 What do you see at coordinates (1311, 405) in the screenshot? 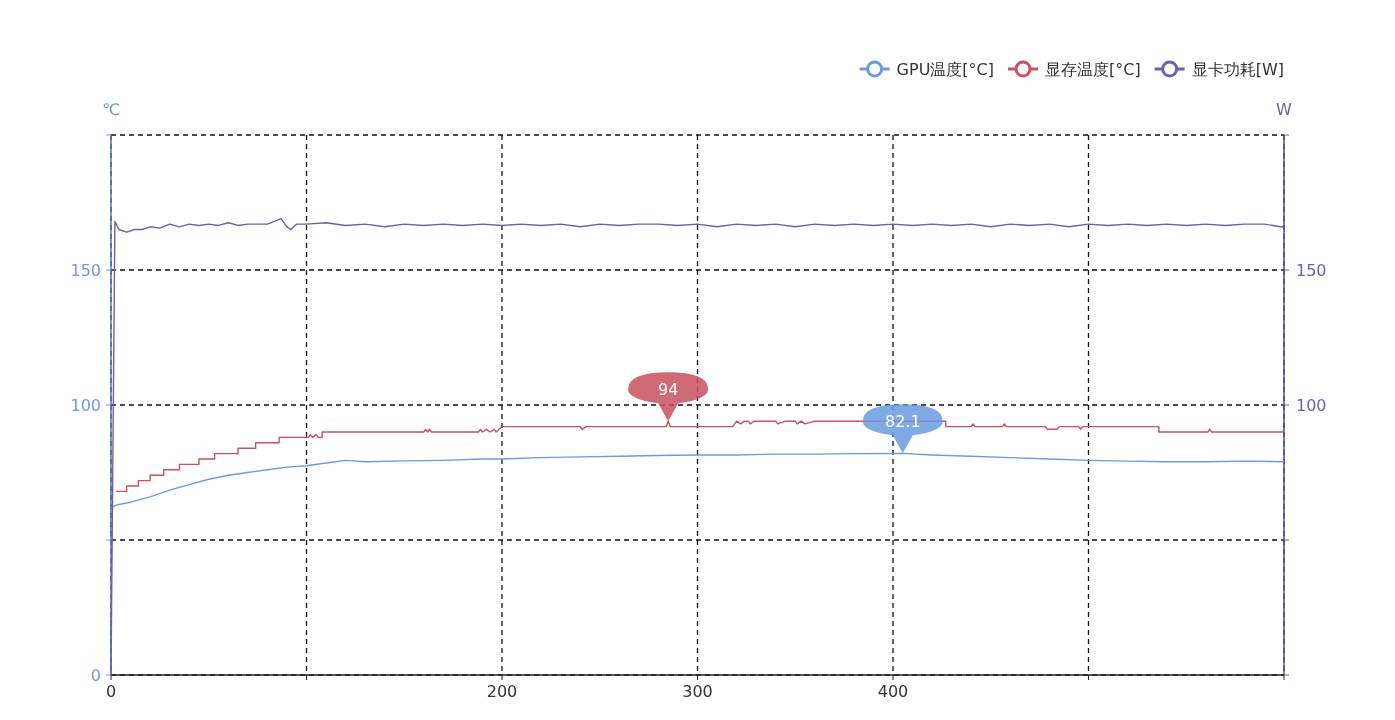
I see `y2-tick-label: 100` at bounding box center [1311, 405].